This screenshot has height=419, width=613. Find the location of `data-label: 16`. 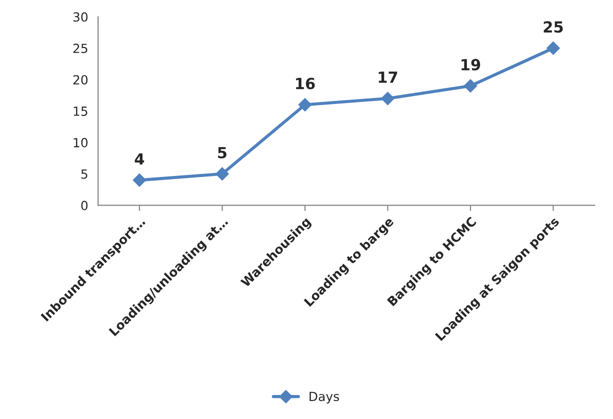

data-label: 16 is located at coordinates (305, 84).